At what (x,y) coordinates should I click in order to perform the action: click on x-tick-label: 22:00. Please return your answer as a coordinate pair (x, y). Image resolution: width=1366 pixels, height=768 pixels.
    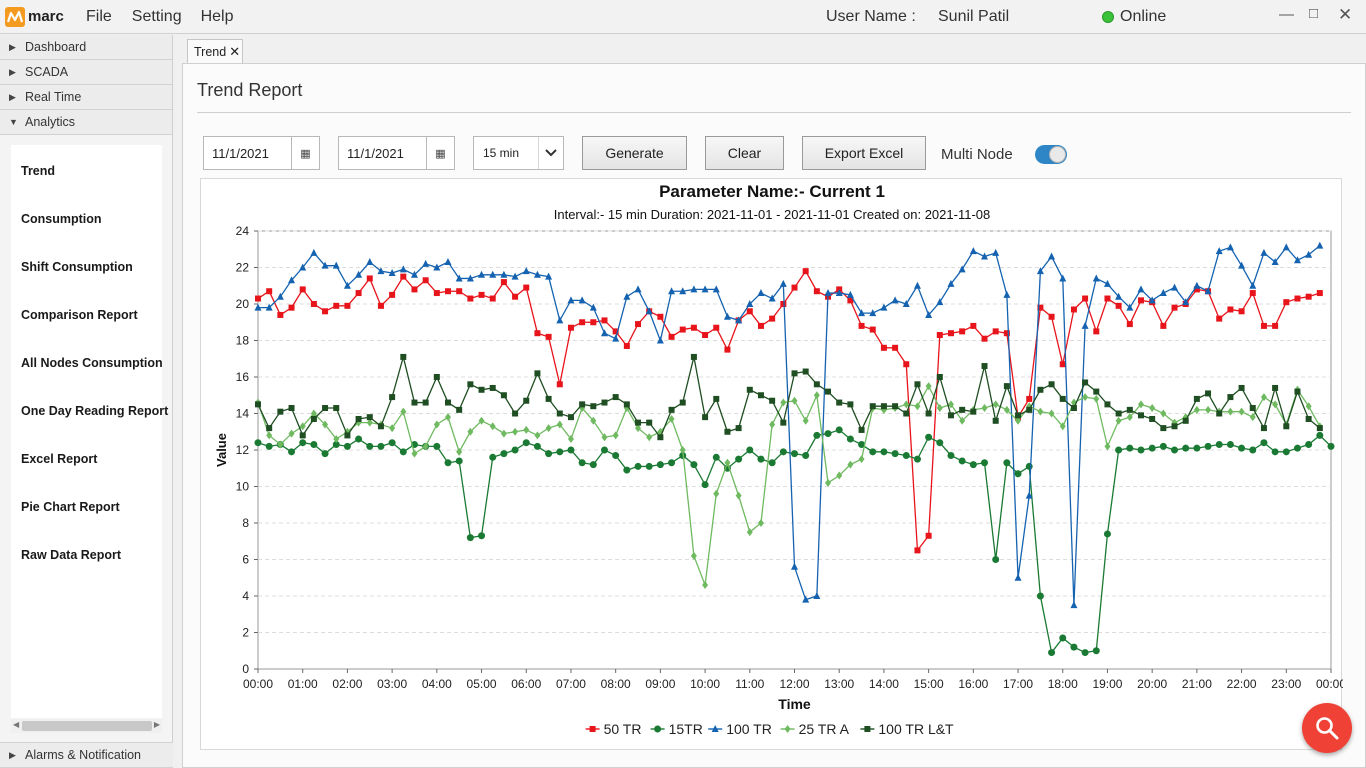
    Looking at the image, I should click on (1242, 684).